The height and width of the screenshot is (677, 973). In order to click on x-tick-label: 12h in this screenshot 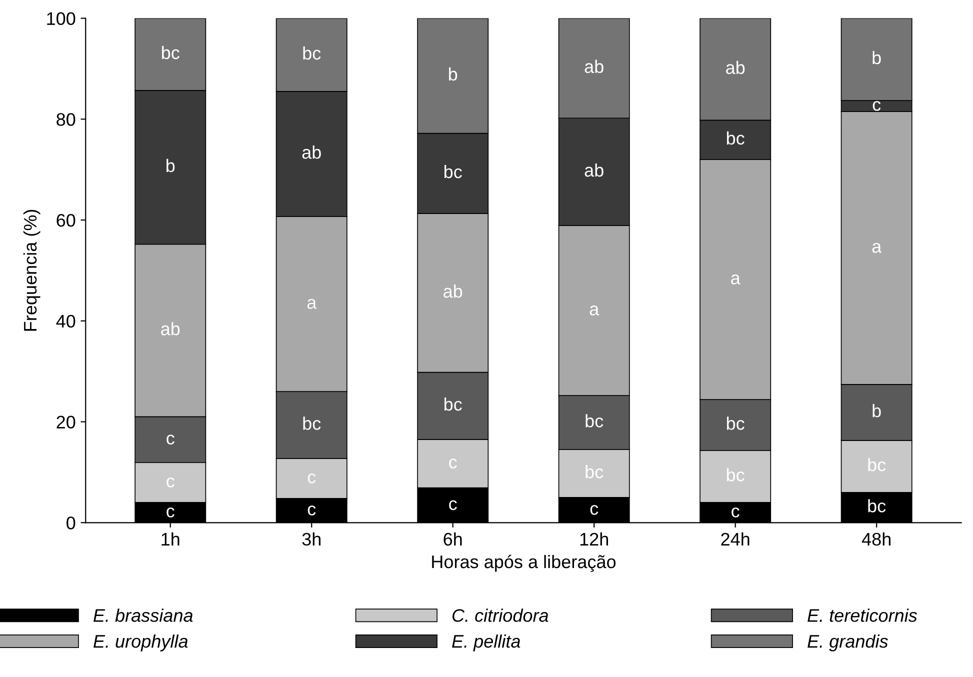, I will do `click(594, 539)`.